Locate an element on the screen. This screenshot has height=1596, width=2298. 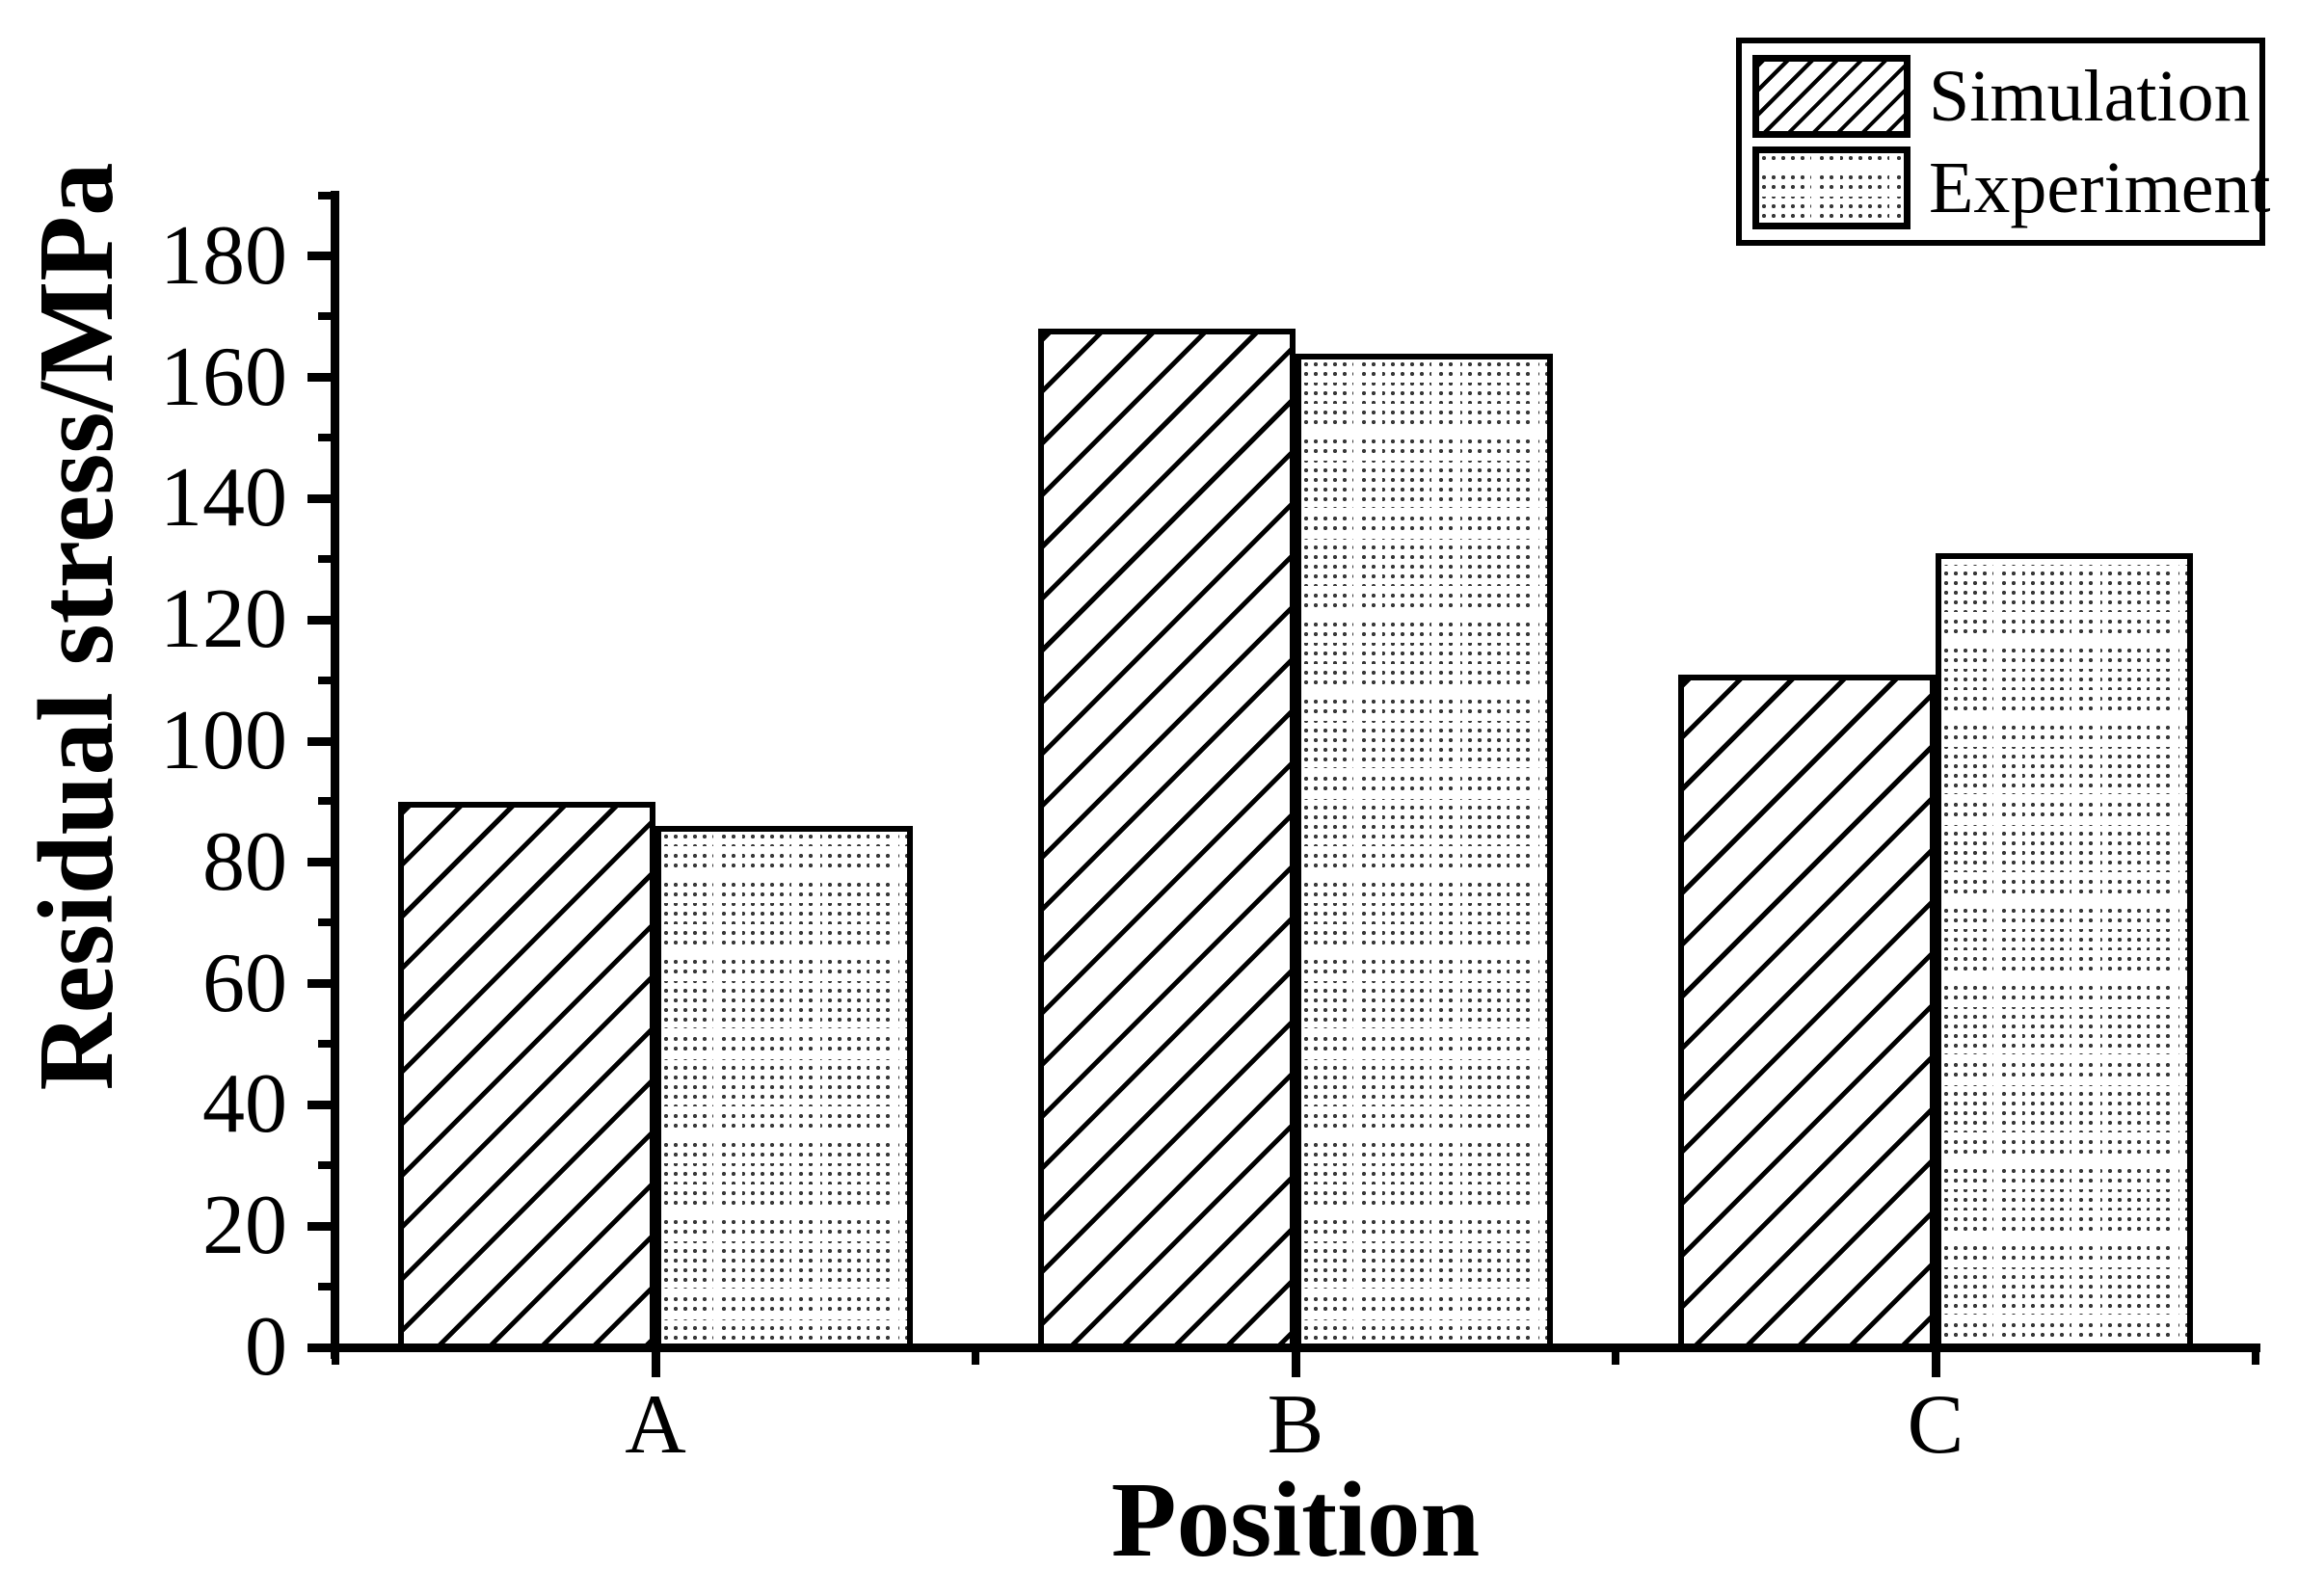
legend-swatch-simulation-hatch-icon is located at coordinates (1831, 96).